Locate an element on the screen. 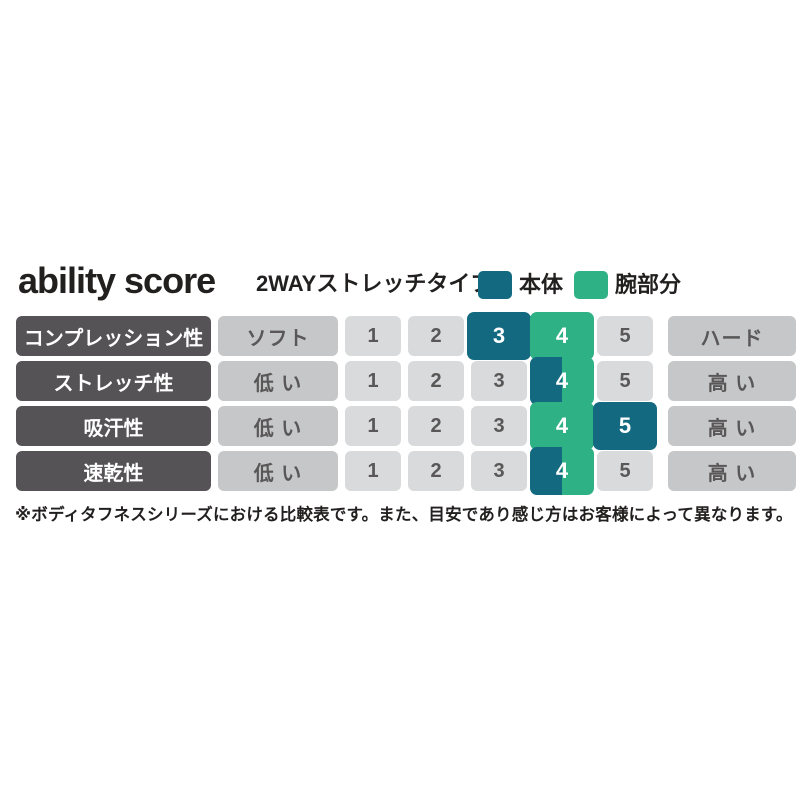 The image size is (800, 800). row-header: 速乾性 is located at coordinates (113, 471).